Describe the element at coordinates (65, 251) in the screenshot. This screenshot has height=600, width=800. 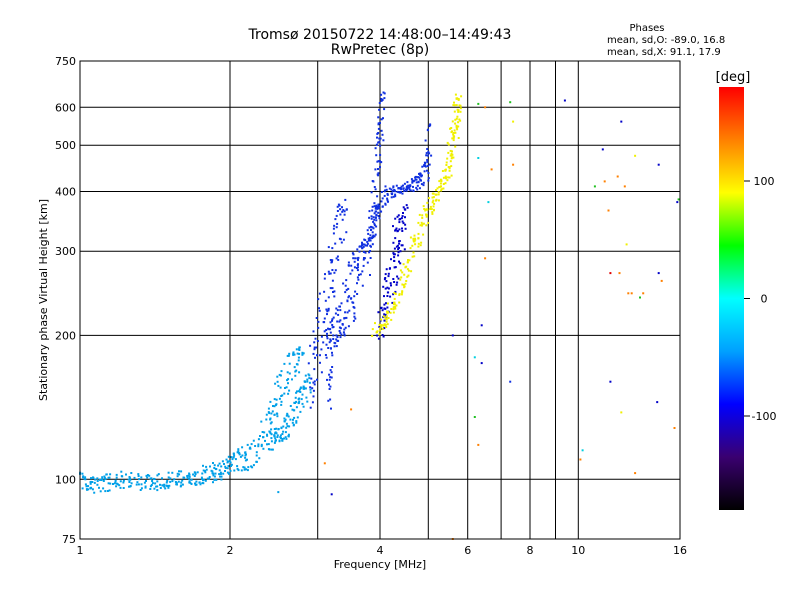
I see `y-tick-label: 300` at that location.